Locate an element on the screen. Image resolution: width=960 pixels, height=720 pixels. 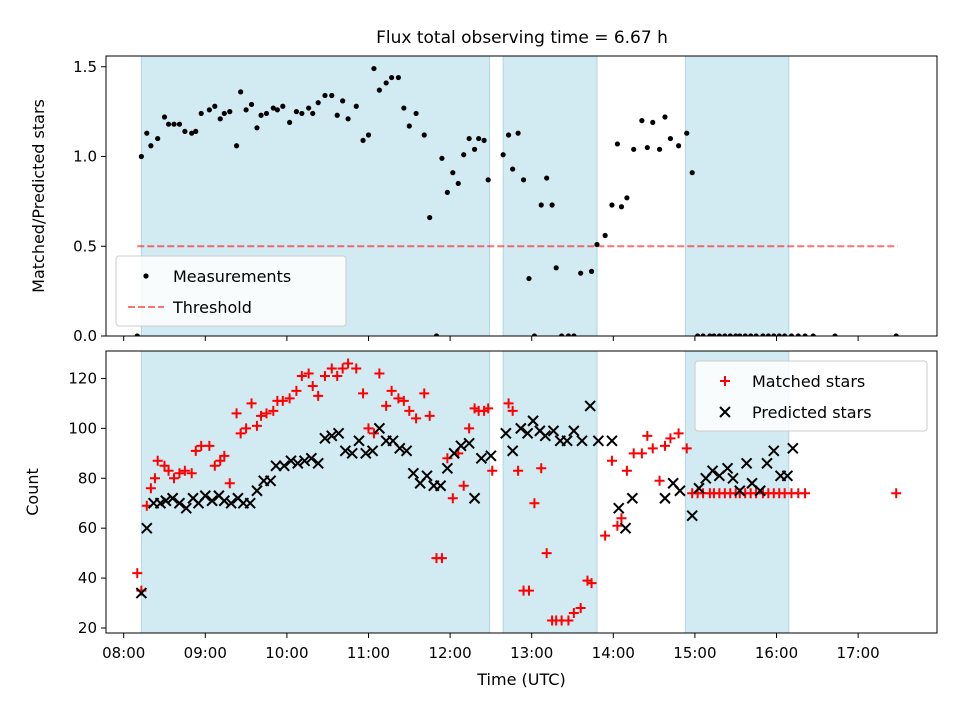
legend-label-matched-stars: Matched stars is located at coordinates (808, 381).